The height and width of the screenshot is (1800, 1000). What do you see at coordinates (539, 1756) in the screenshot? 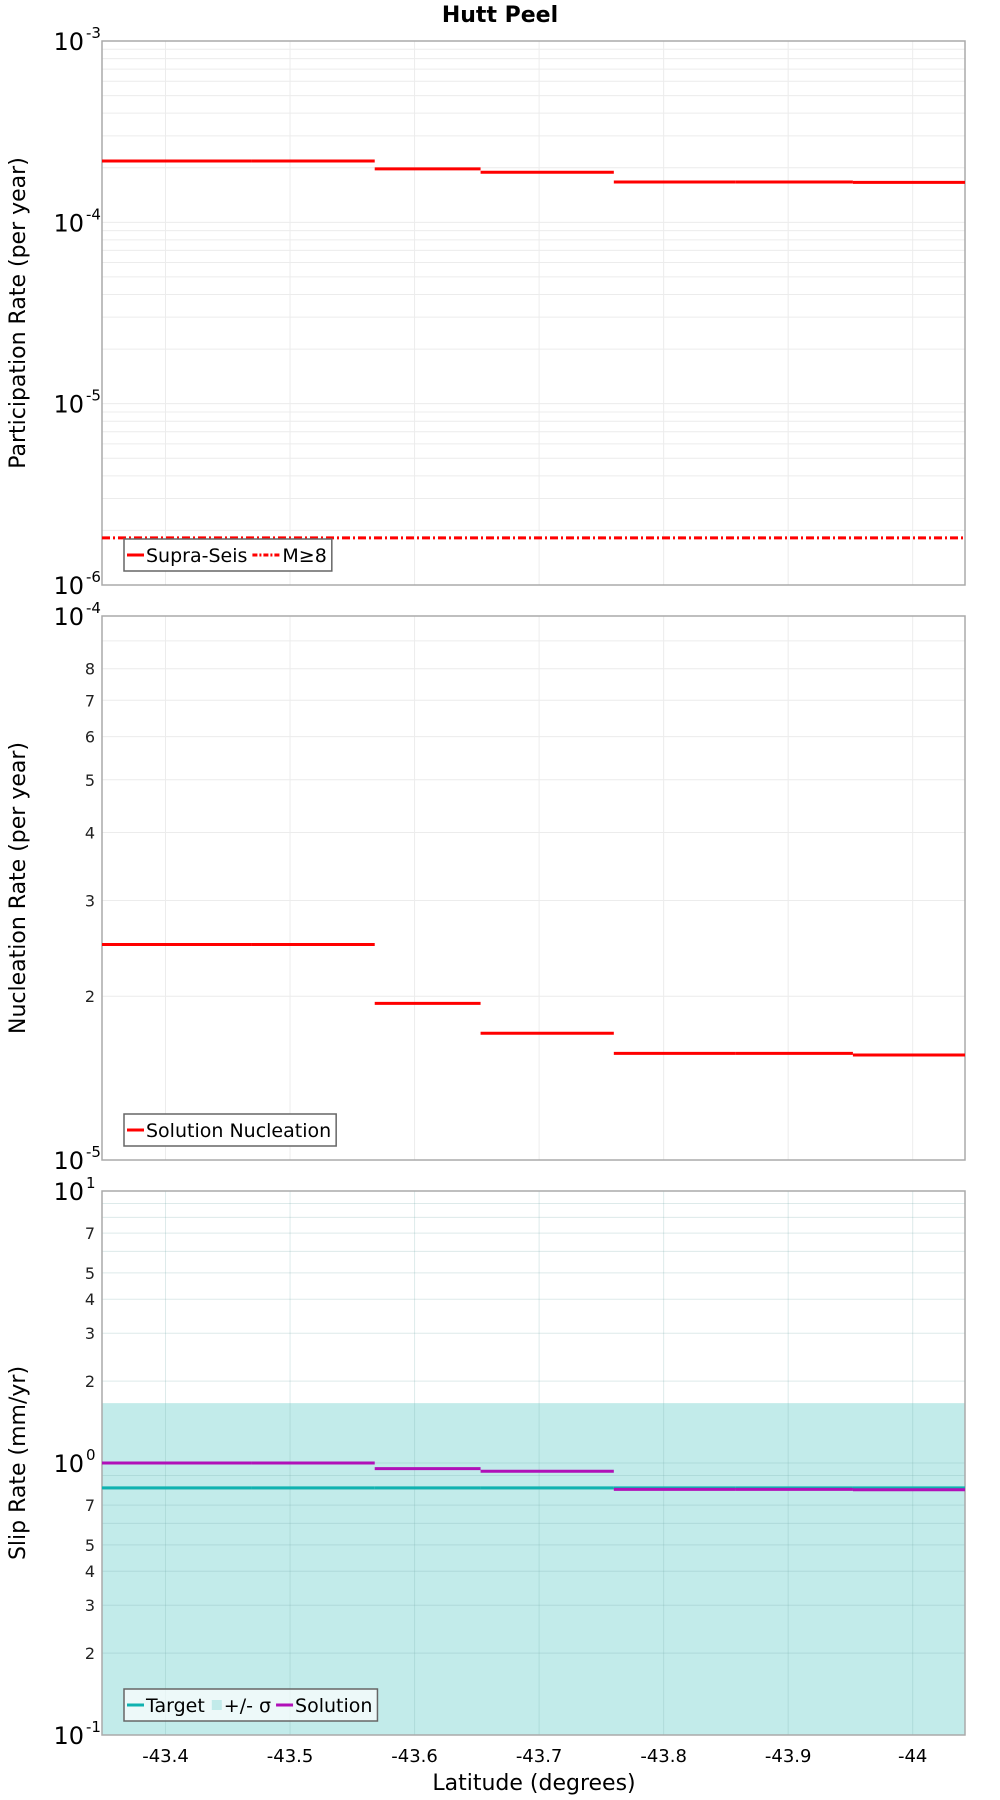
I see `x-tick-label: -43.7` at bounding box center [539, 1756].